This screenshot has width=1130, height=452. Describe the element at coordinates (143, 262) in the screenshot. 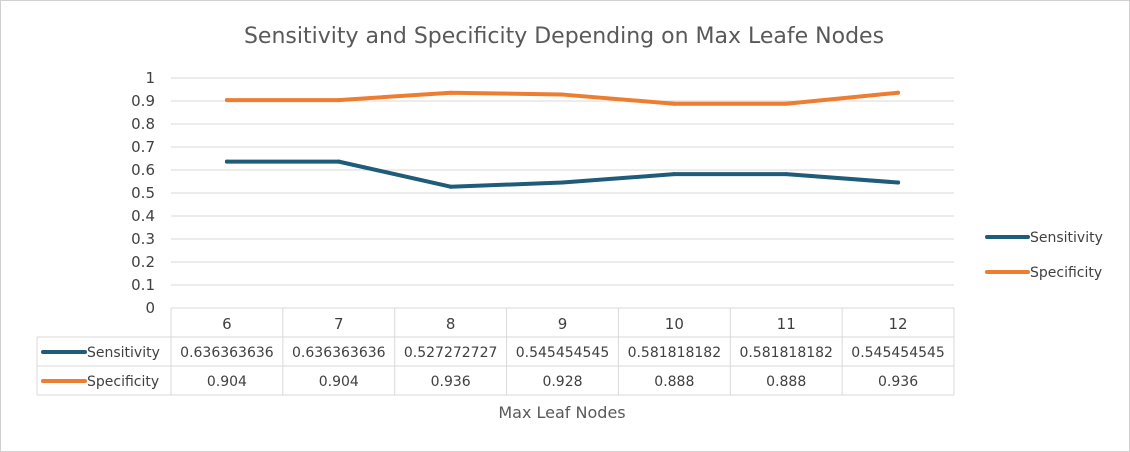

I see `y-tick-label: 0.2` at that location.